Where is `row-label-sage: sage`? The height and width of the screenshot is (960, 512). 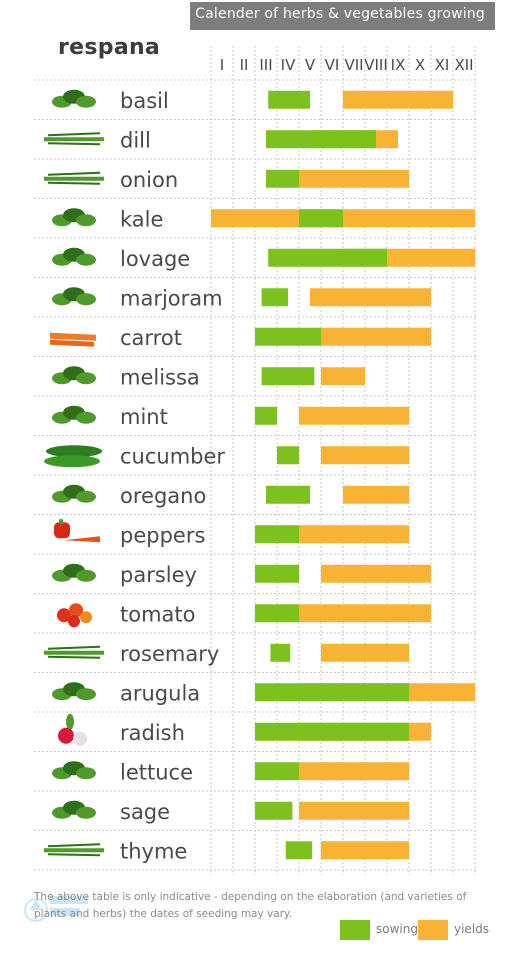
row-label-sage: sage is located at coordinates (145, 812).